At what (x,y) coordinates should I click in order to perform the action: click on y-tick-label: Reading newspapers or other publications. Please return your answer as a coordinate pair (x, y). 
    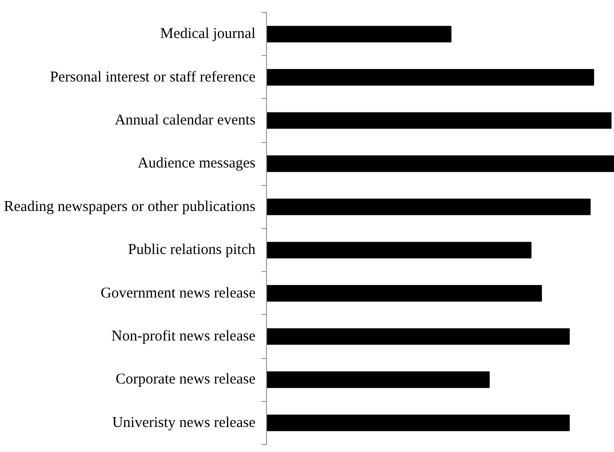
    Looking at the image, I should click on (130, 206).